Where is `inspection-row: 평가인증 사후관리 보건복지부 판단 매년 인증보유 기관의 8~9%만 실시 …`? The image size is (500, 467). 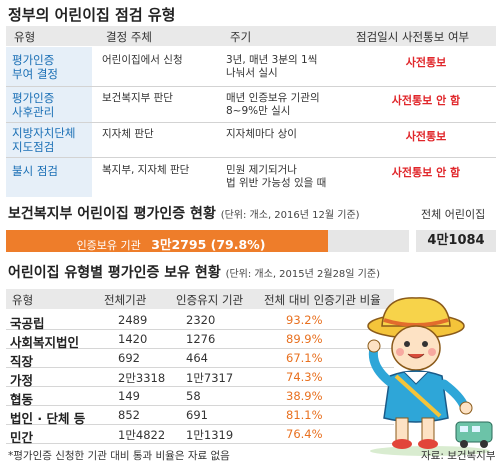 inspection-row: 평가인증 사후관리 보건복지부 판단 매년 인증보유 기관의 8~9%만 실시 … is located at coordinates (251, 105).